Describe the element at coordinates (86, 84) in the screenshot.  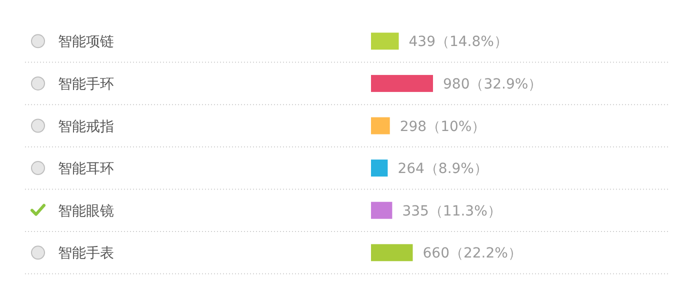
I see `y-tick-label: 智能手环` at that location.